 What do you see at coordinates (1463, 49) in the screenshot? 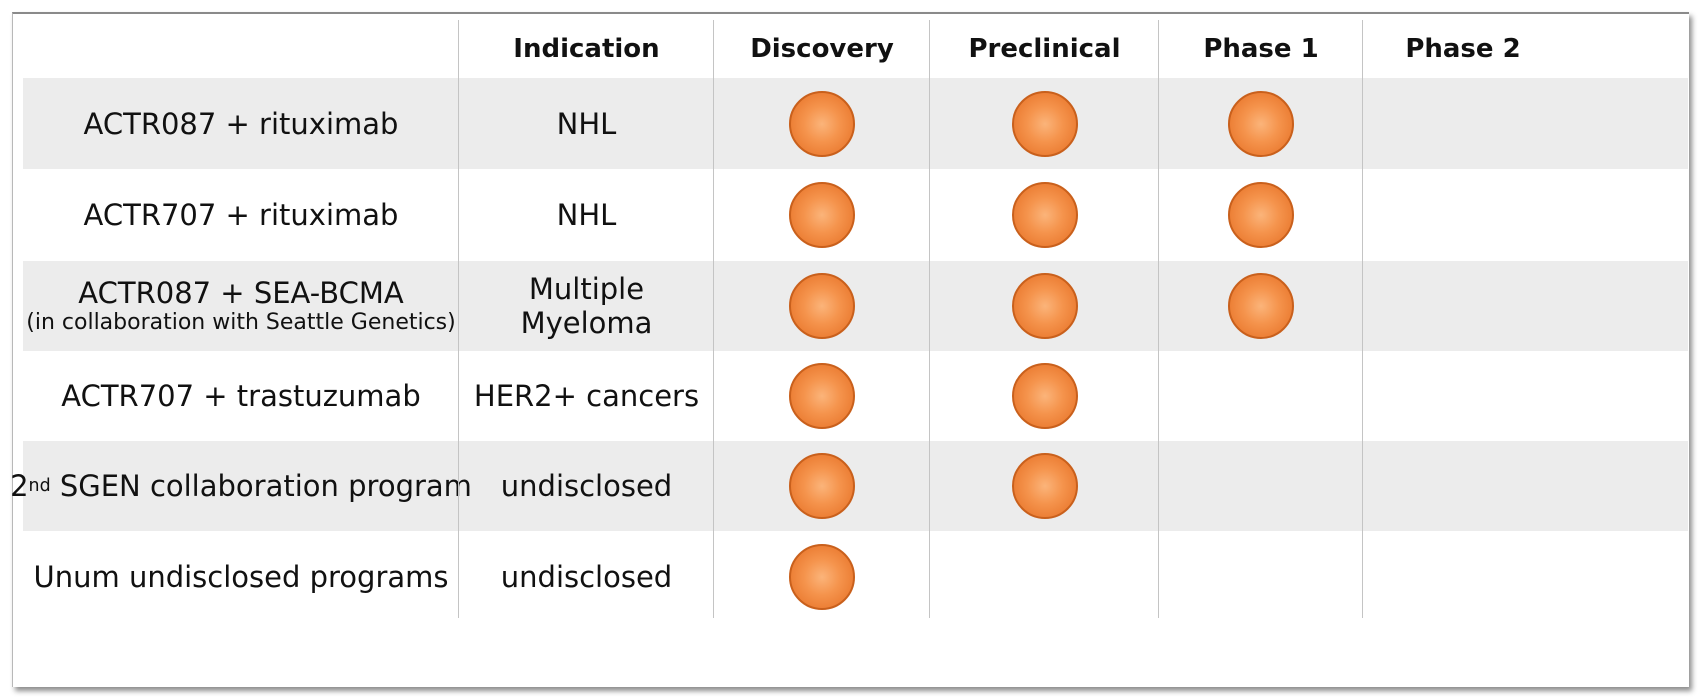
I see `header-phase2: Phase 2` at bounding box center [1463, 49].